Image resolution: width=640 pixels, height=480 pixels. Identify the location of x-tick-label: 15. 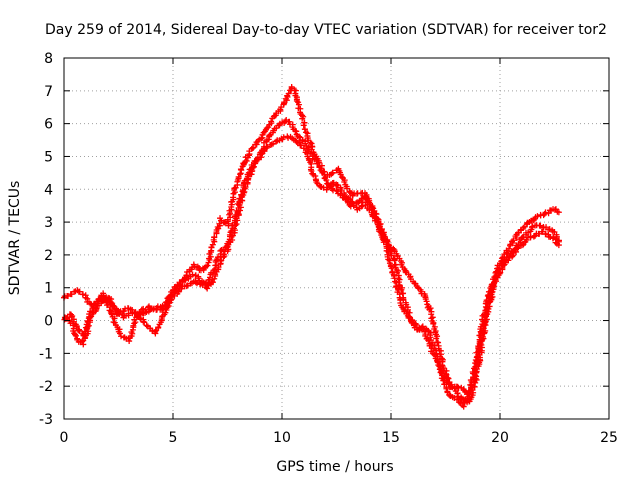
(391, 438).